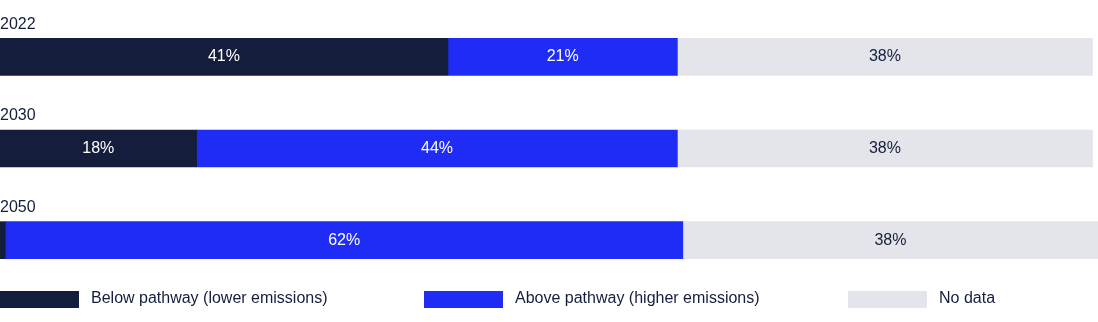  I want to click on data-label: 21%, so click(562, 56).